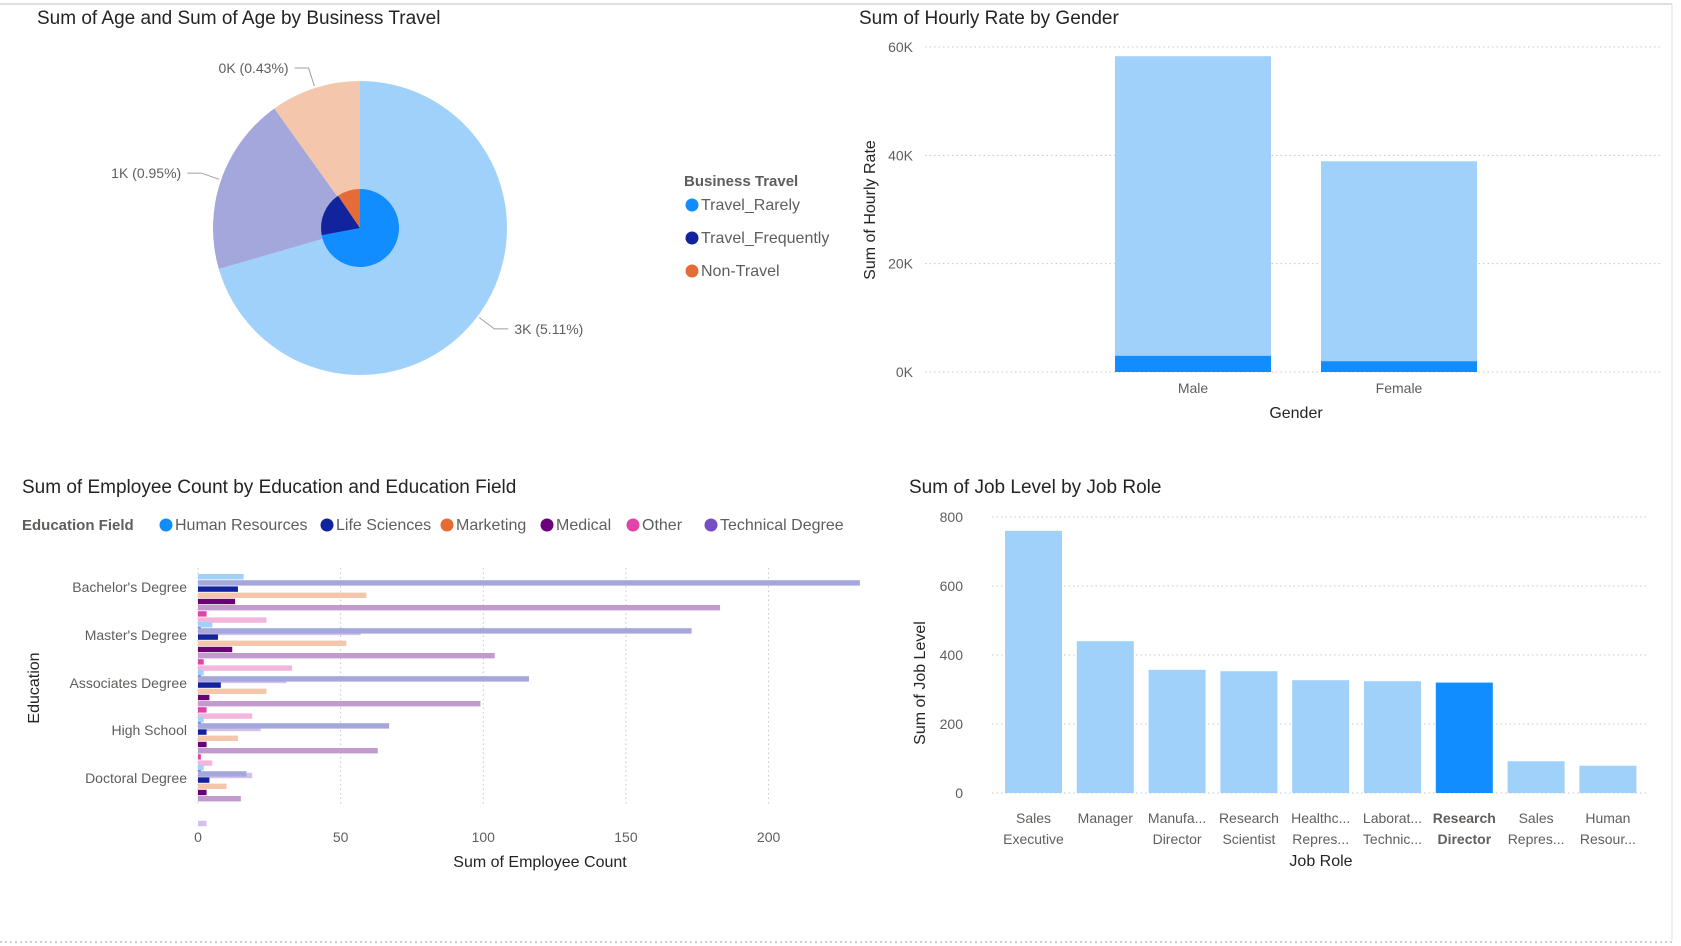 The image size is (1681, 946). Describe the element at coordinates (662, 525) in the screenshot. I see `education-legend-item-4: Other` at that location.